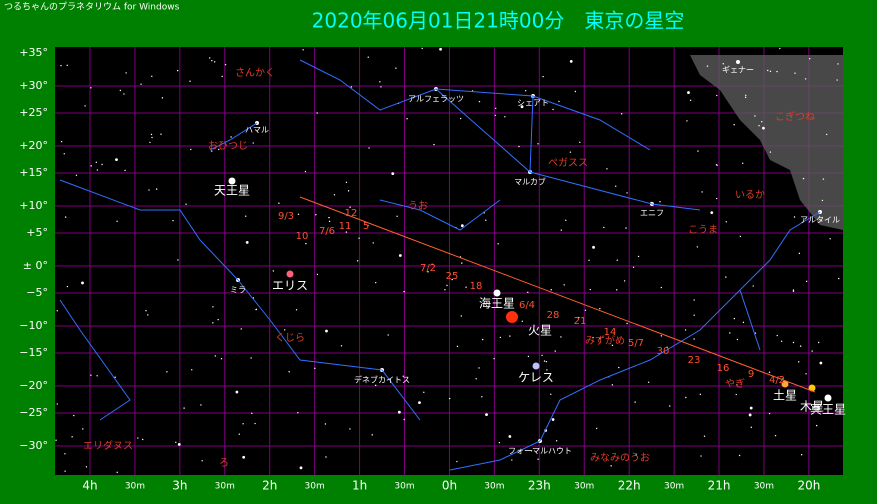 This screenshot has width=877, height=504. What do you see at coordinates (540, 451) in the screenshot?
I see `star-name: フォーマルハウト` at bounding box center [540, 451].